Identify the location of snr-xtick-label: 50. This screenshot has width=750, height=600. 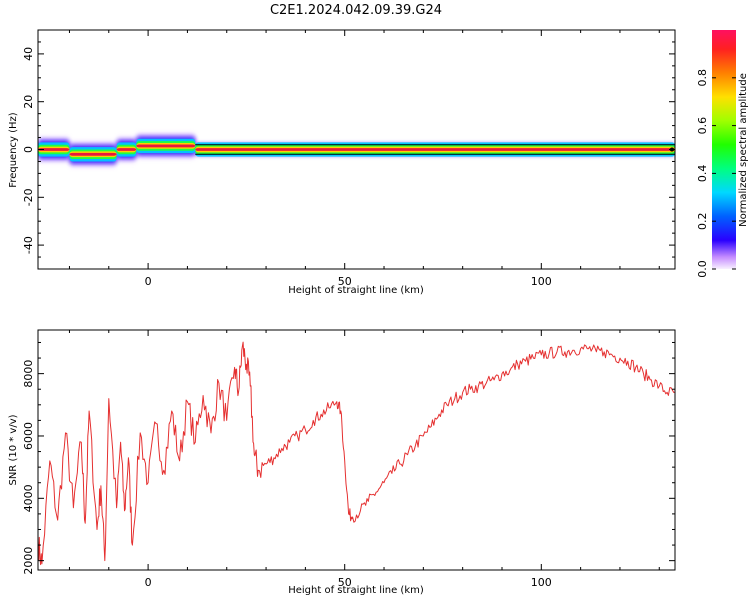
(345, 582).